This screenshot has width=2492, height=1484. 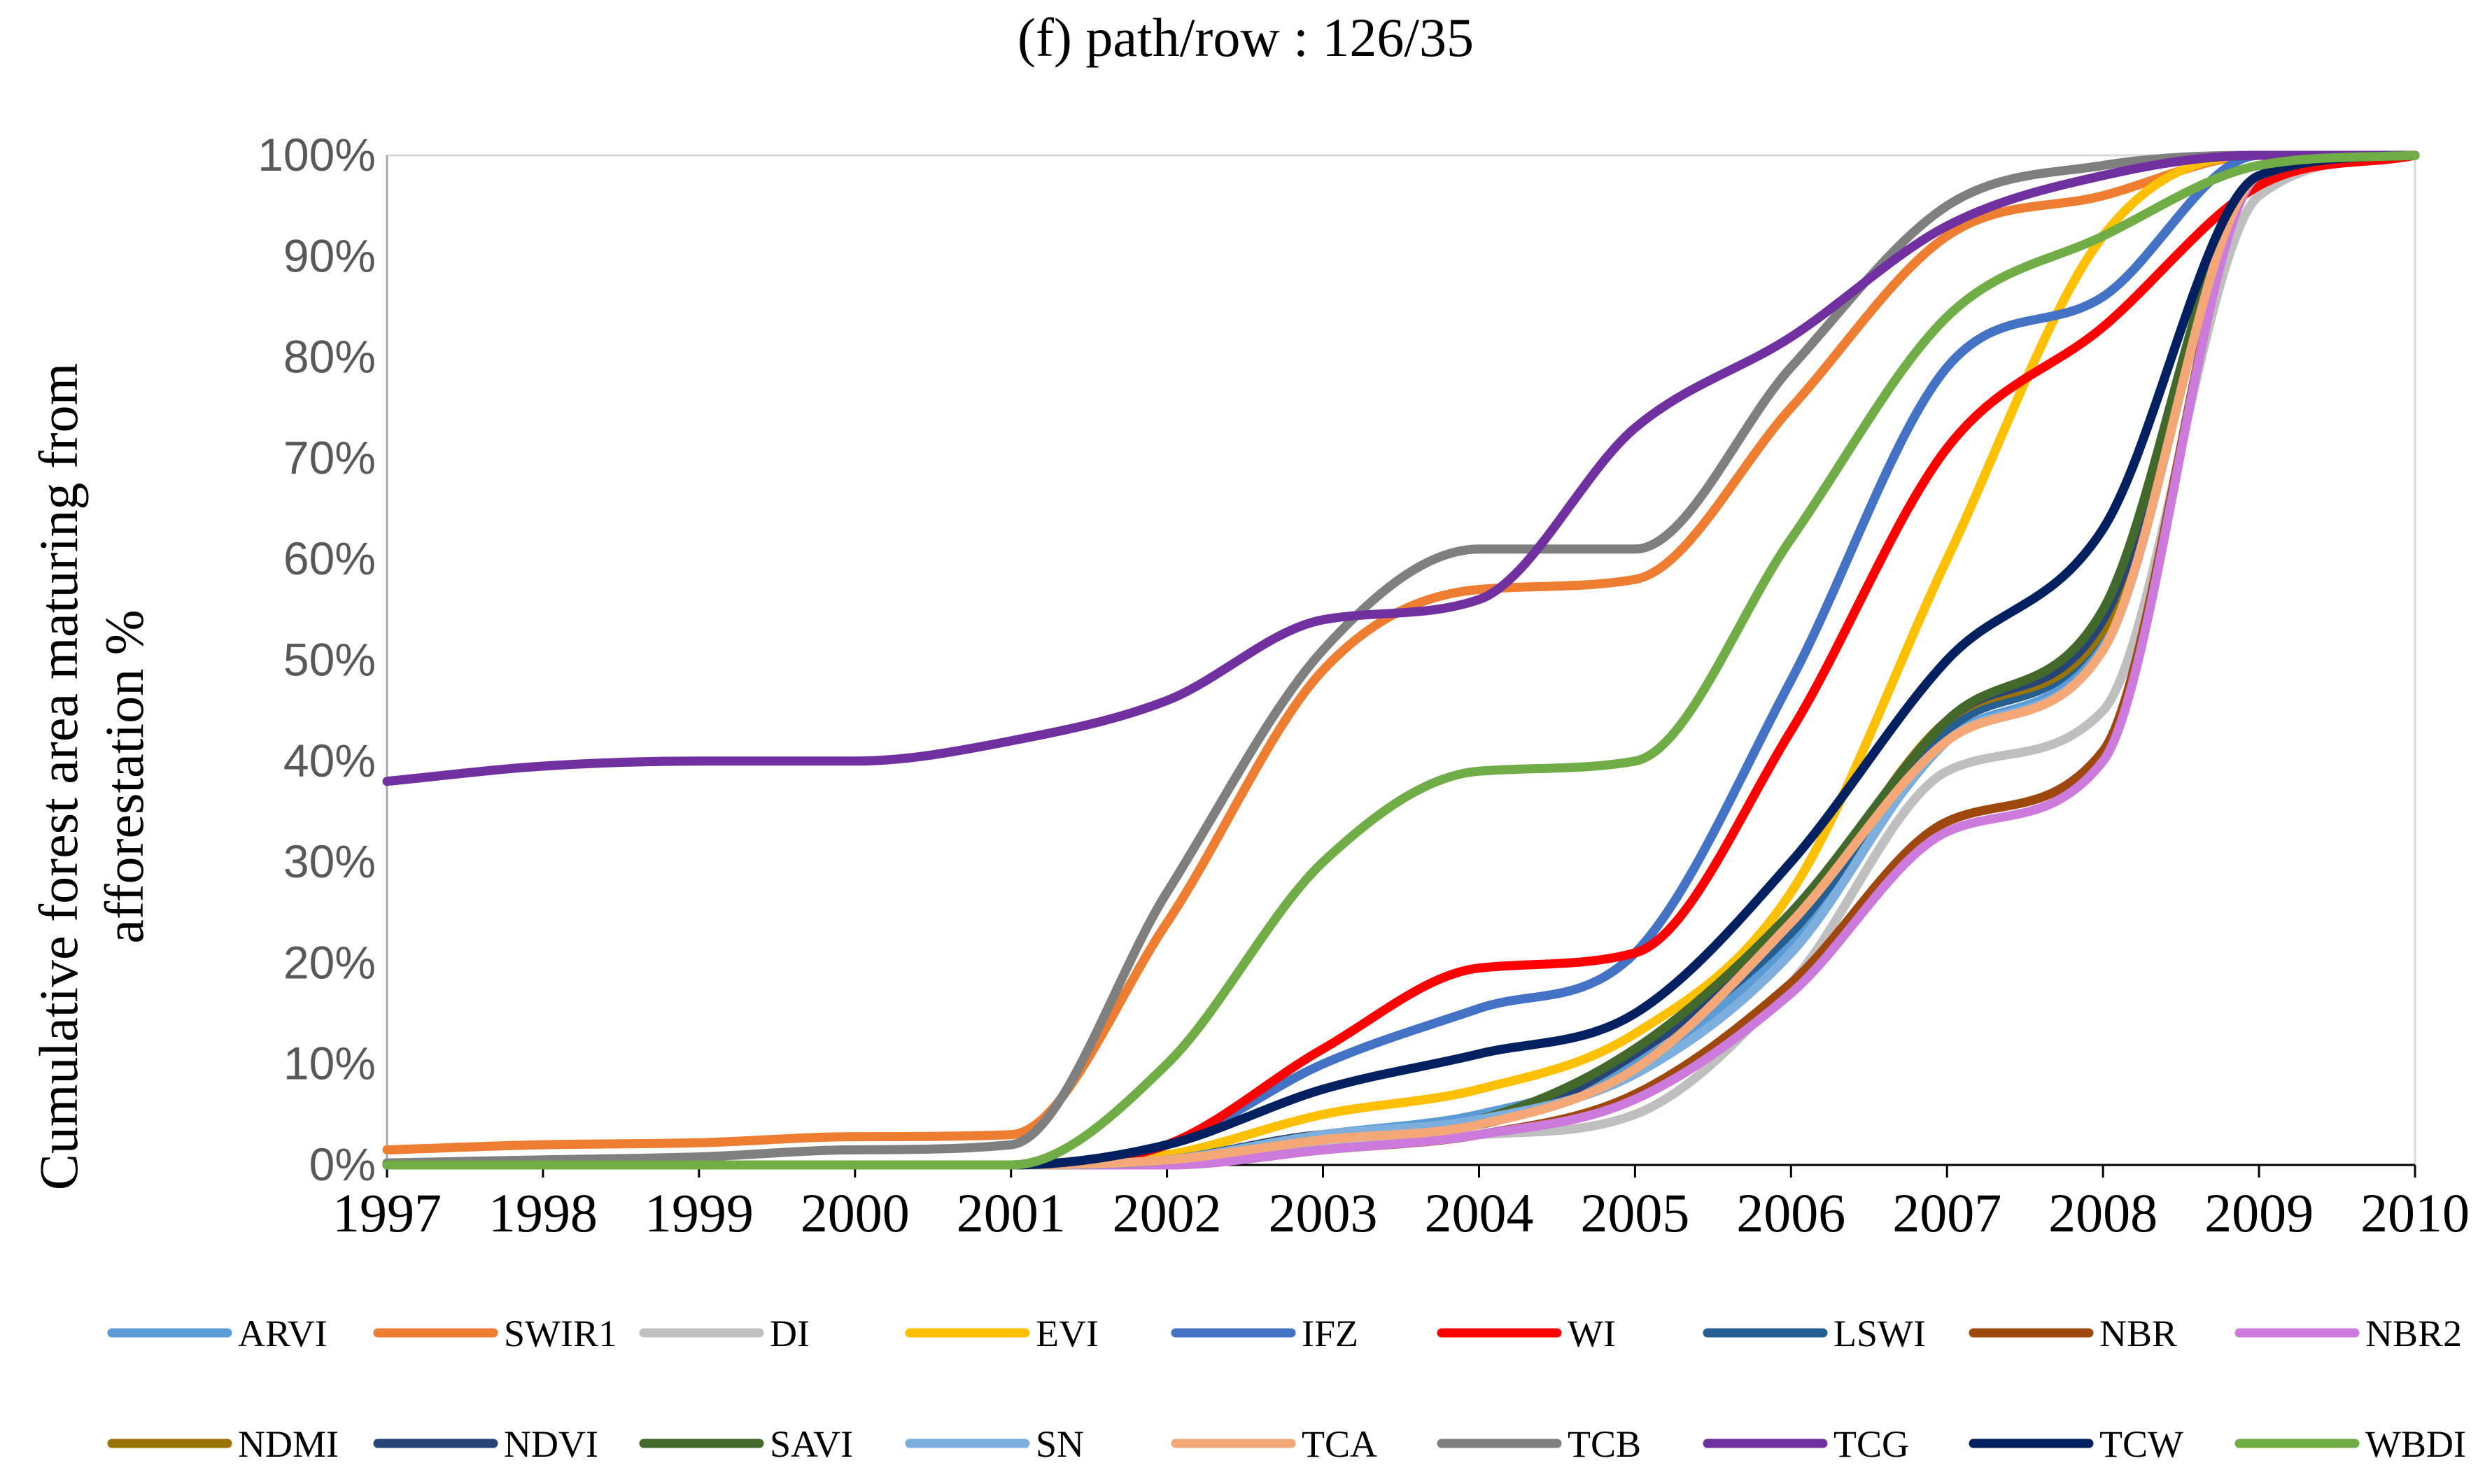 I want to click on legend-label: DI, so click(x=790, y=1334).